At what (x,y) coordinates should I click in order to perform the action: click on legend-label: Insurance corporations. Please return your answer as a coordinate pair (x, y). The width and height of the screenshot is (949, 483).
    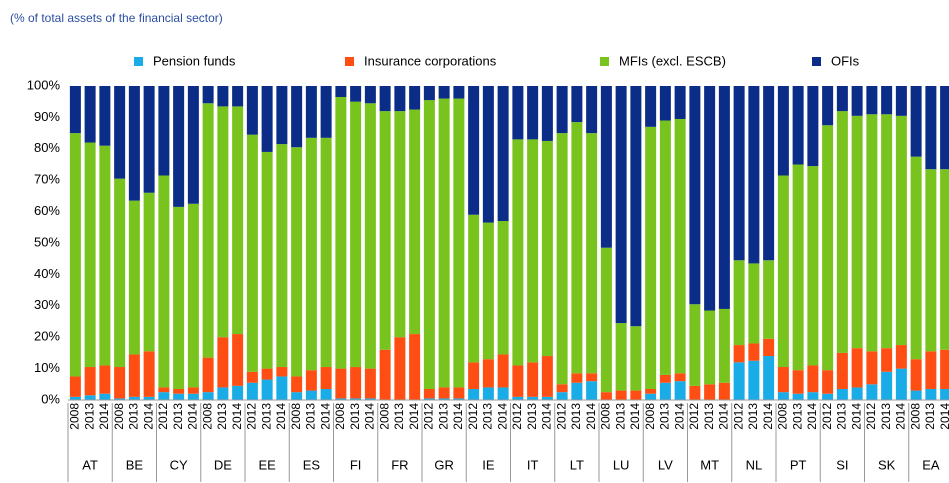
    Looking at the image, I should click on (430, 60).